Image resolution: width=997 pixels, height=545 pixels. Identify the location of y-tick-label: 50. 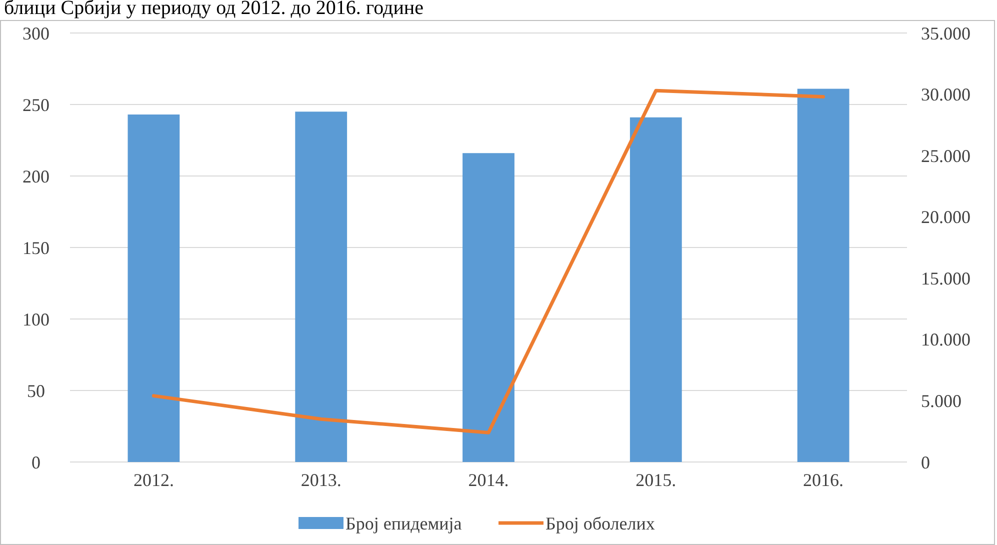
(36, 390).